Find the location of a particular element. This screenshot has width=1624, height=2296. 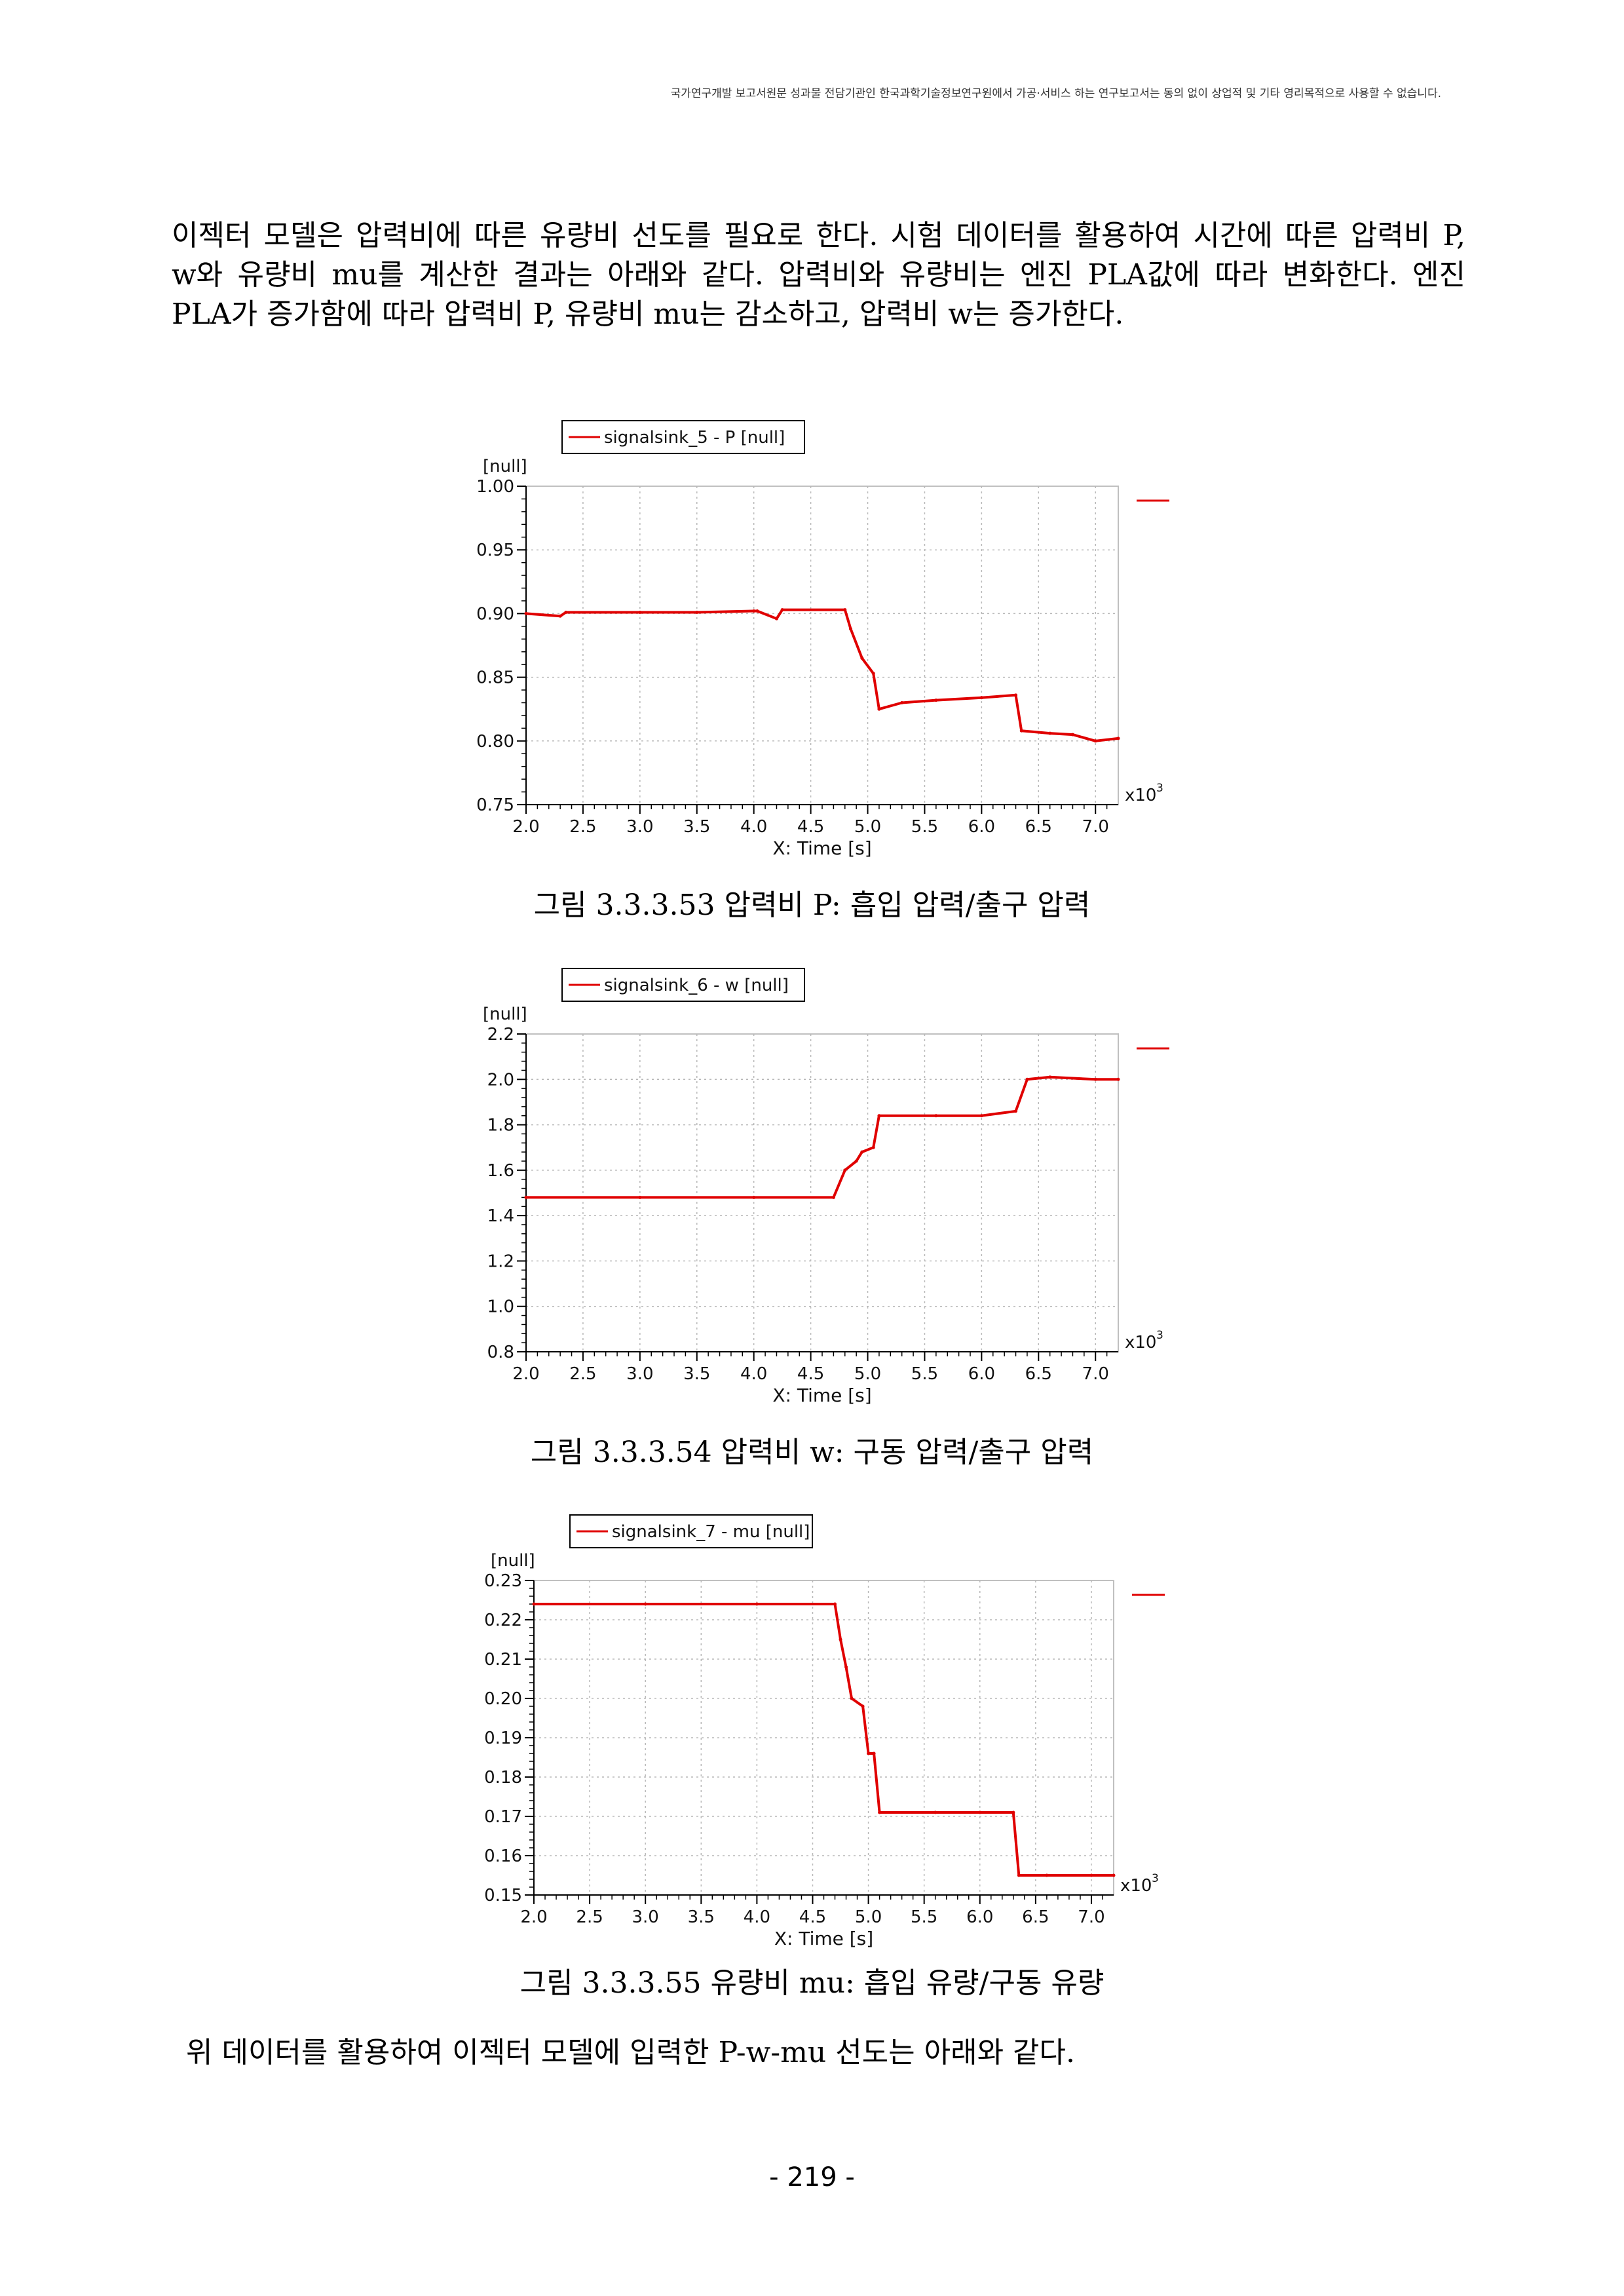

y-tick-label: 1.4 is located at coordinates (500, 1216).